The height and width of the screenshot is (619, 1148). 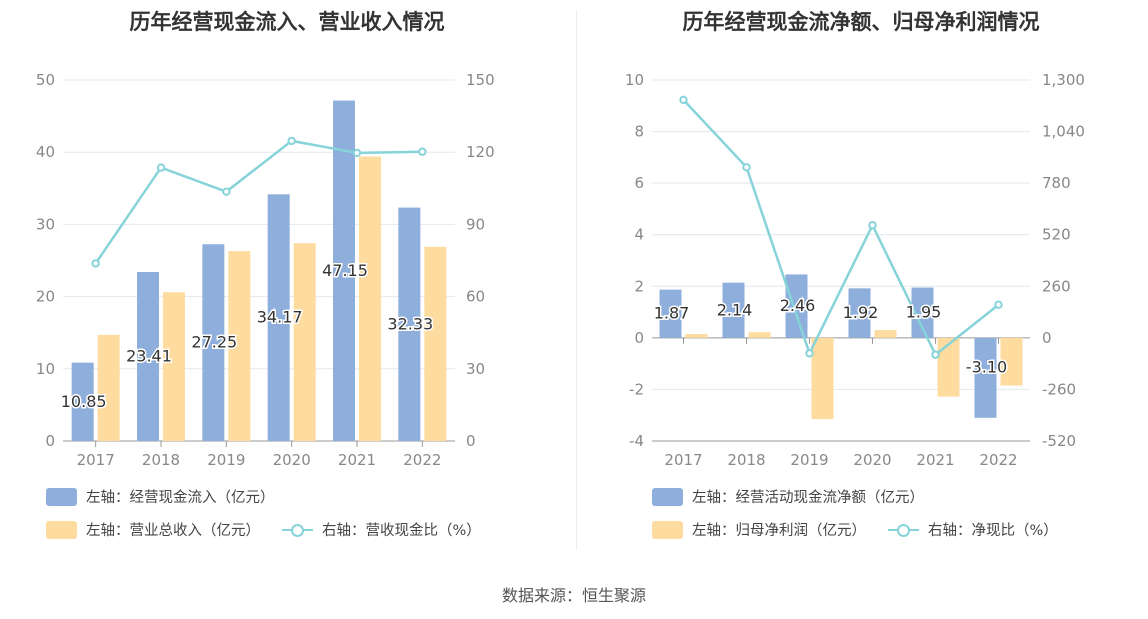 I want to click on bar-data-label: 32.33, so click(x=410, y=323).